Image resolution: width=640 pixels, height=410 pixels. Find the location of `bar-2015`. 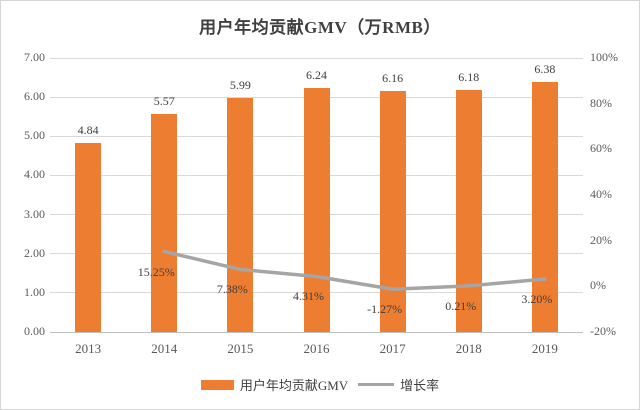

bar-2015 is located at coordinates (240, 214).